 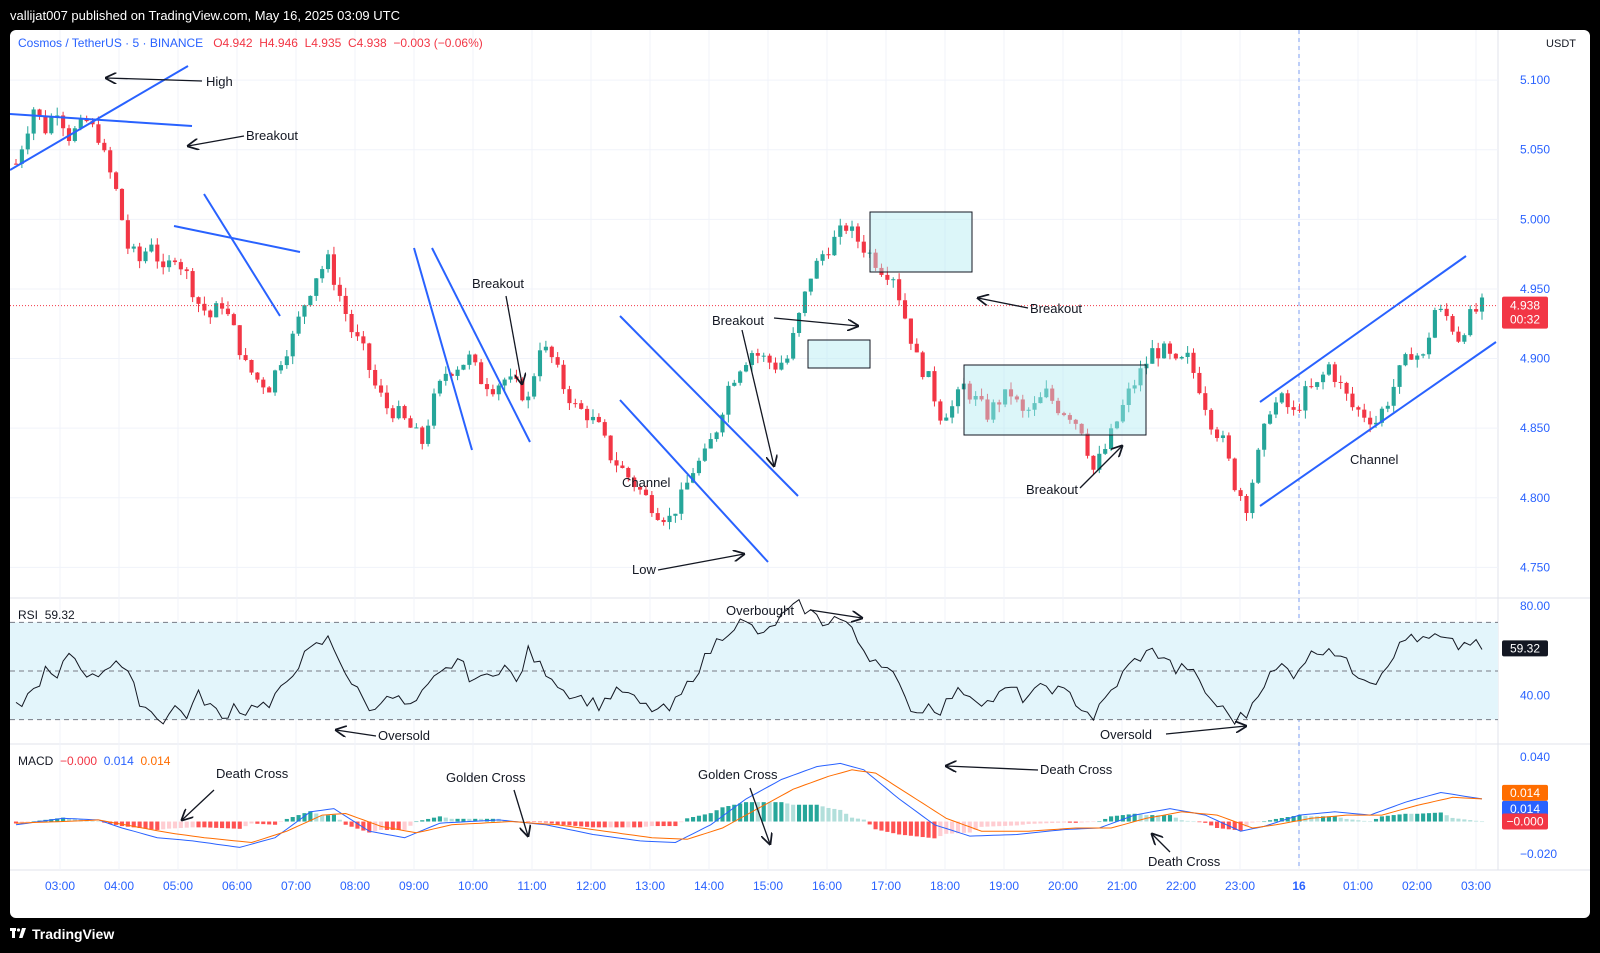 I want to click on macd-signal-value: 0.014, so click(x=155, y=761).